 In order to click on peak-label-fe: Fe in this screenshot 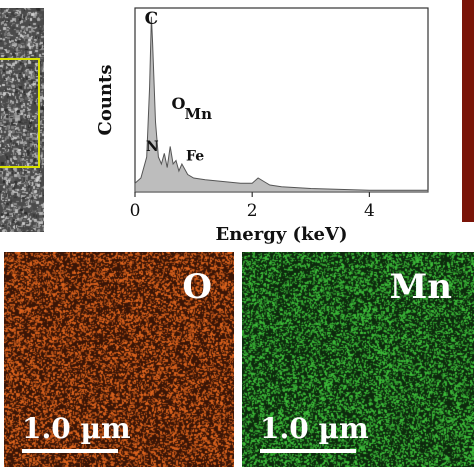, I will do `click(195, 156)`.